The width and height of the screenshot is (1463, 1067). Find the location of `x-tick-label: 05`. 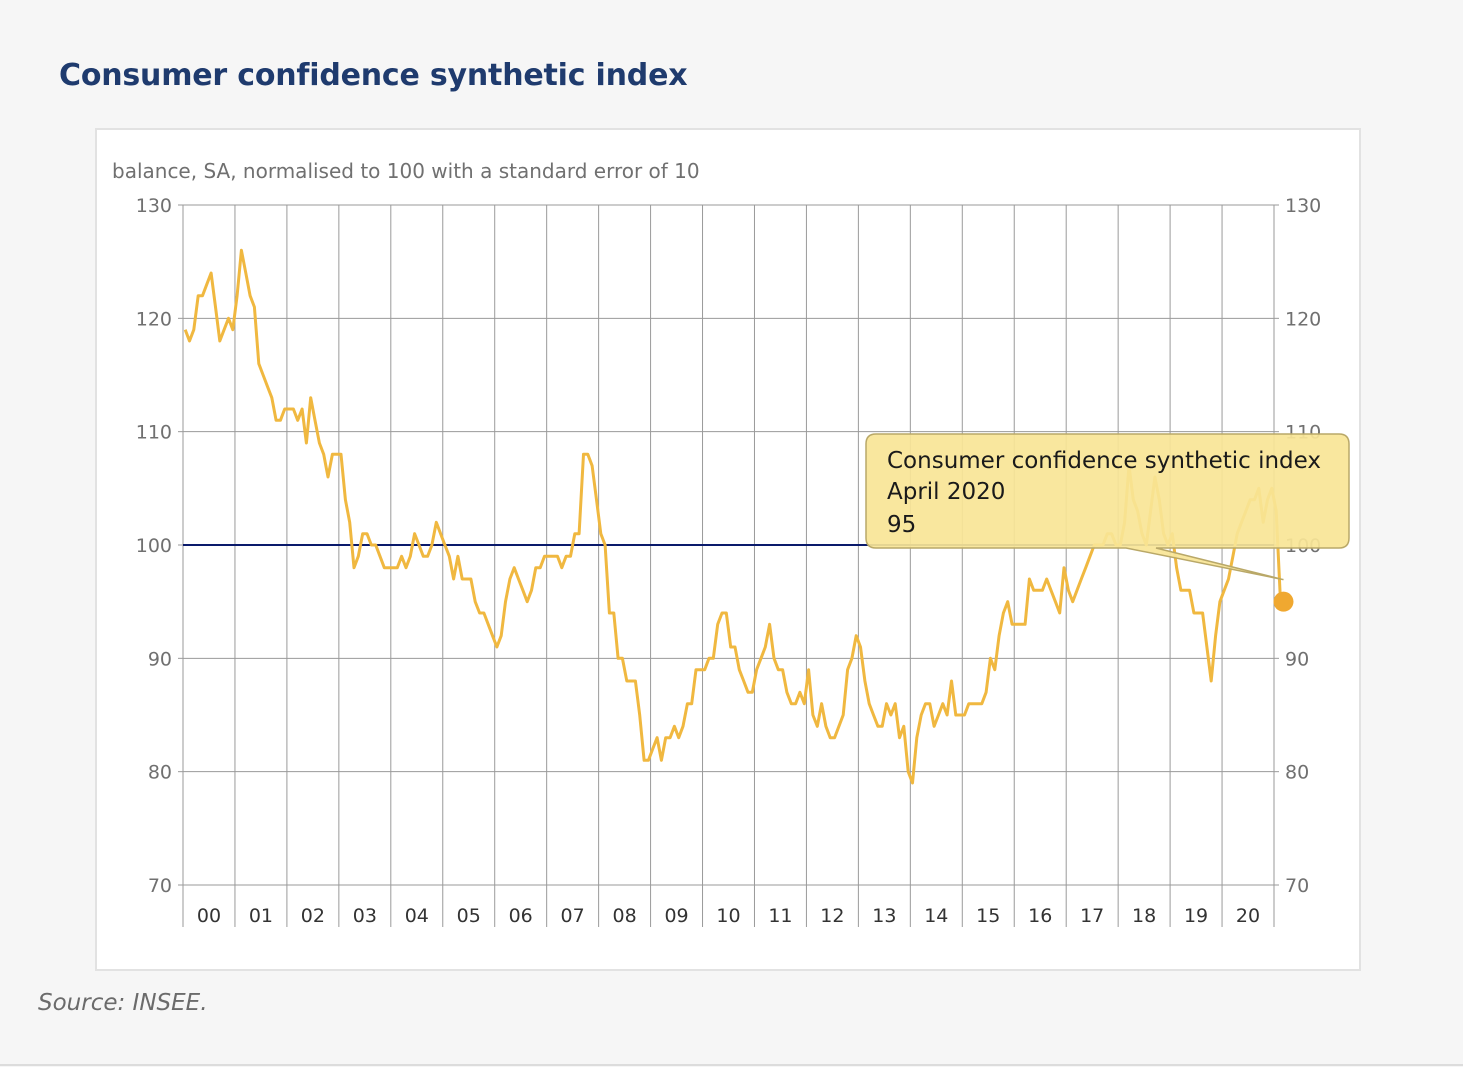

x-tick-label: 05 is located at coordinates (469, 916).